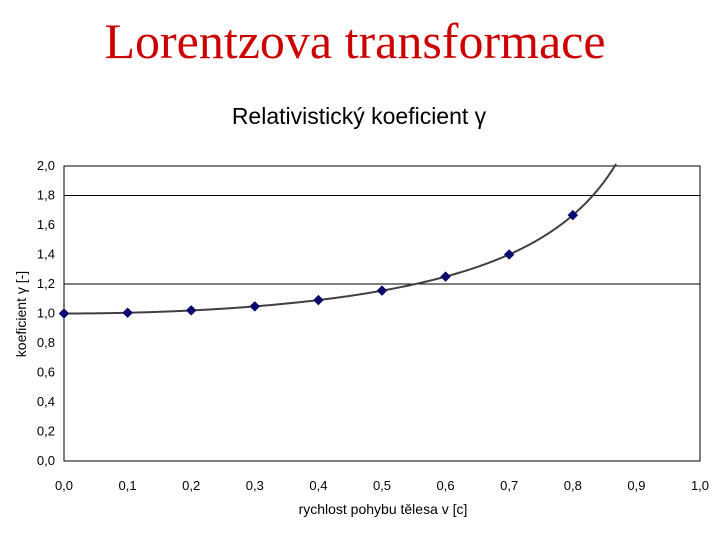 The image size is (720, 540). I want to click on x-tick-label: 0,3, so click(255, 485).